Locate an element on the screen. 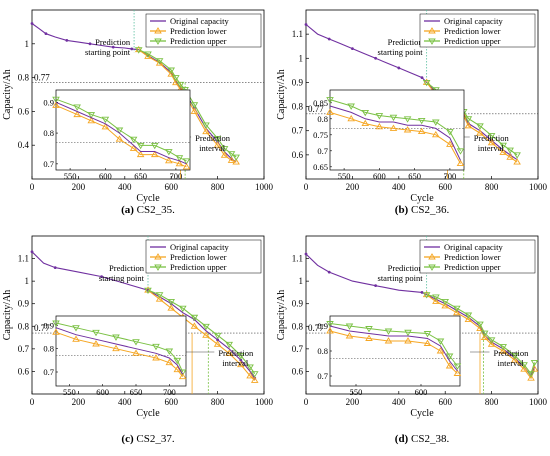 The image size is (550, 456). inset-x-tick-label: 550 is located at coordinates (344, 176).